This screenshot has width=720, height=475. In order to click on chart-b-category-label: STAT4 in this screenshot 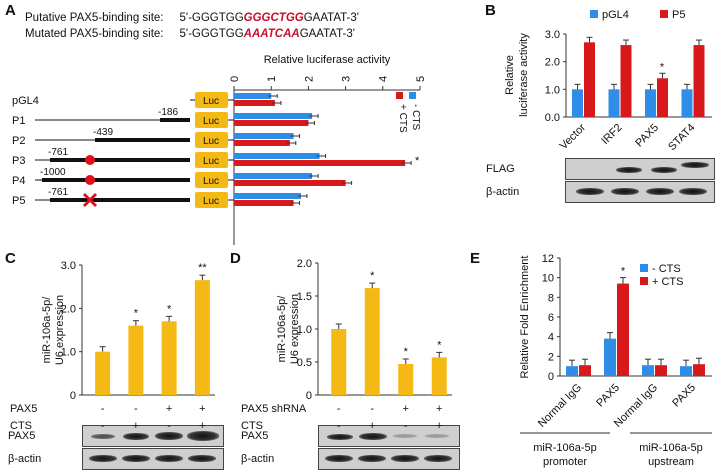, I will do `click(682, 138)`.